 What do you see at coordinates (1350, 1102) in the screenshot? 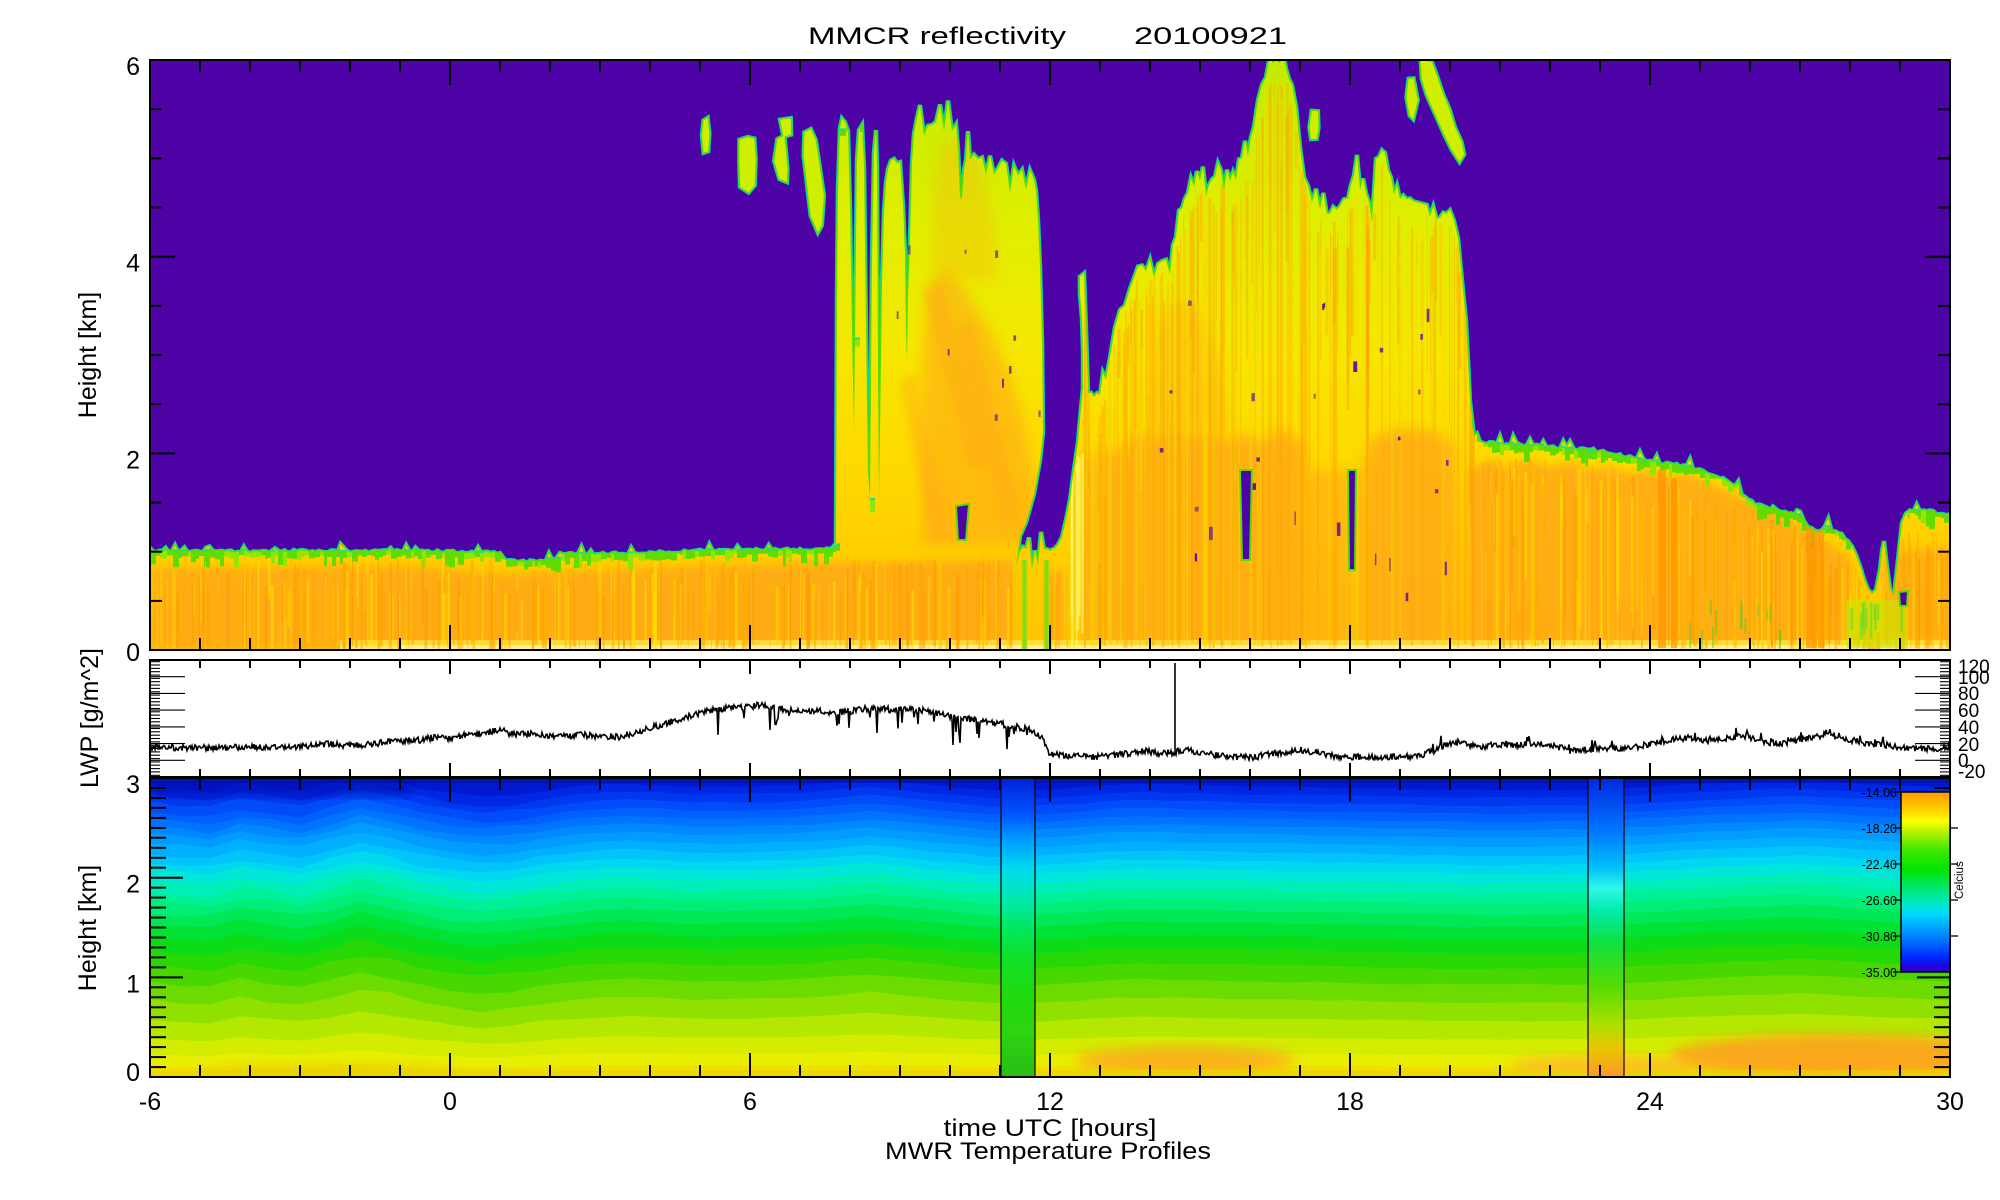
I see `svg-text: 18` at bounding box center [1350, 1102].